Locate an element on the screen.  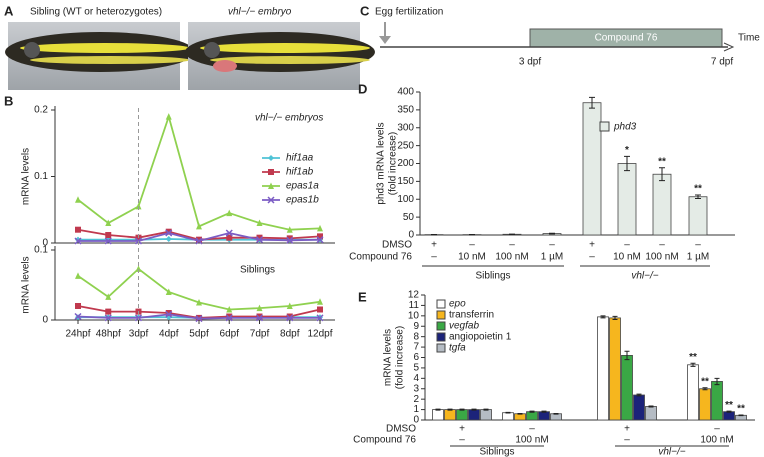
timeline-mark: 3 dpf is located at coordinates (530, 62).